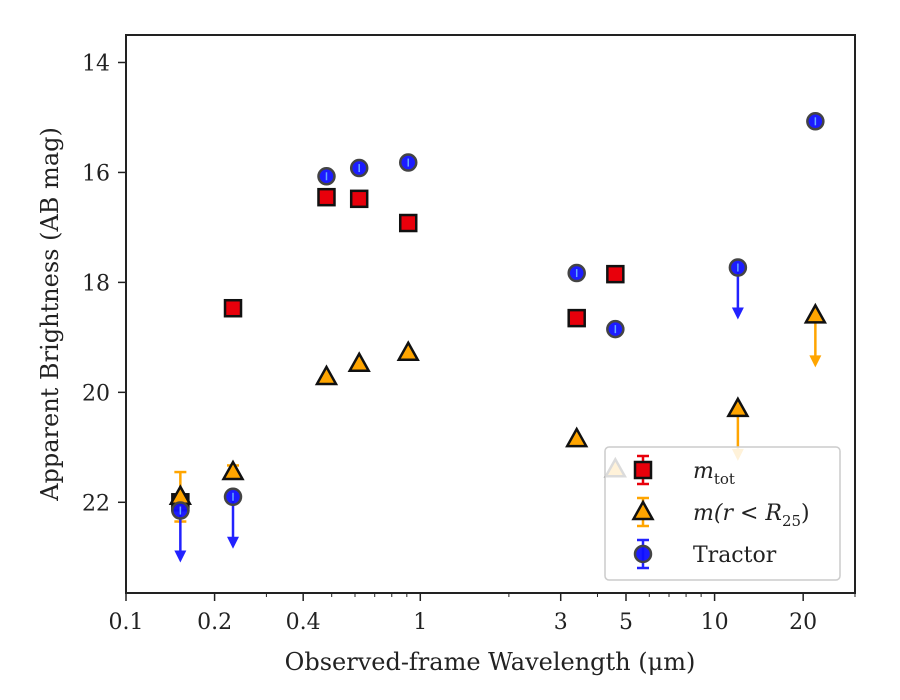  What do you see at coordinates (50, 314) in the screenshot?
I see `y-axis-label: Apparent Brightness (AB mag)` at bounding box center [50, 314].